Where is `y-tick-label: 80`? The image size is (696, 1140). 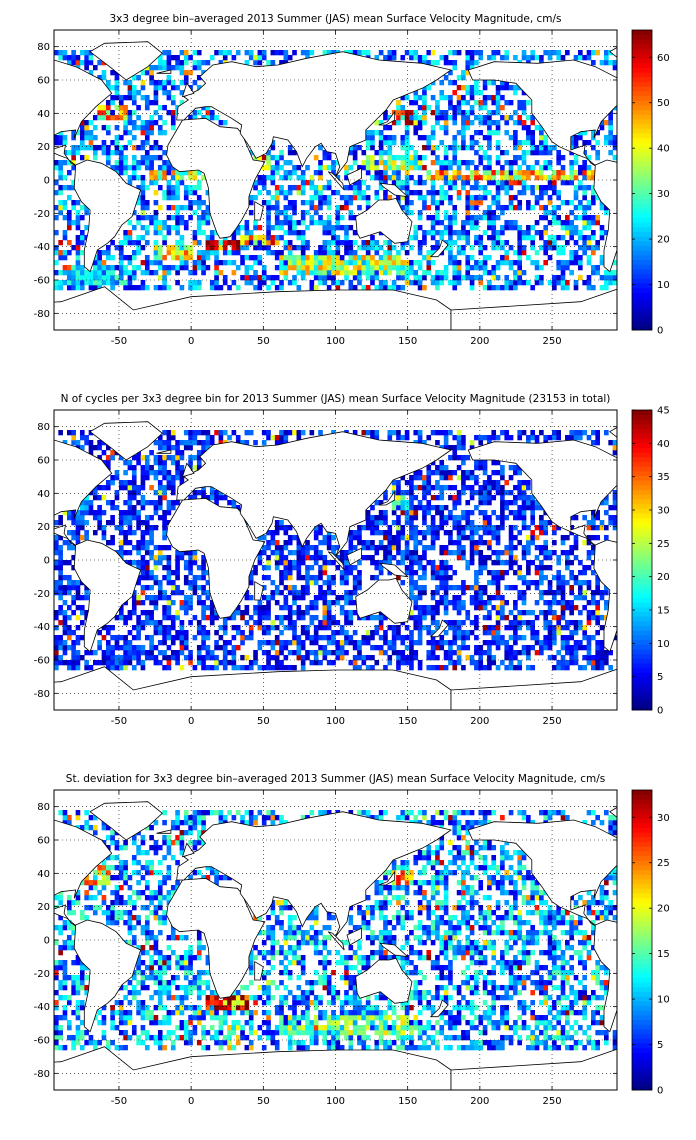 y-tick-label: 80 is located at coordinates (43, 47).